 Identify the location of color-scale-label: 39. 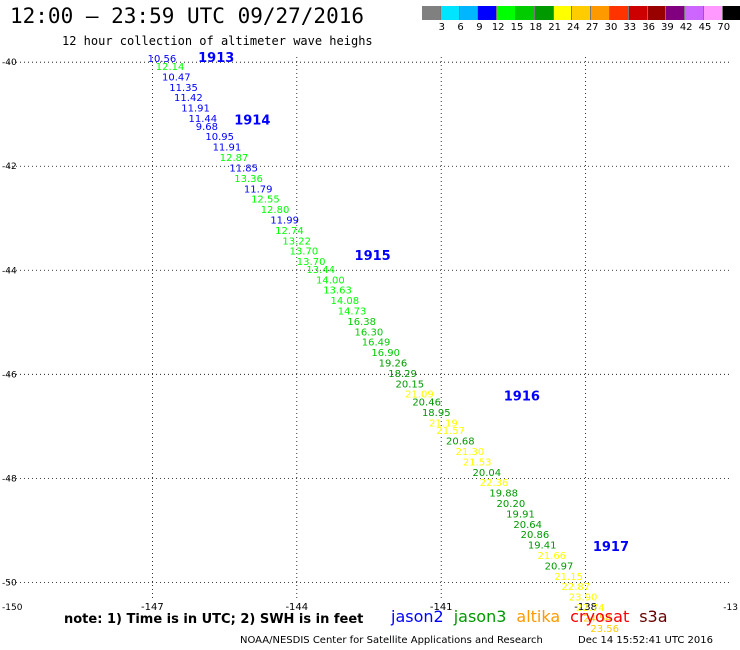
(667, 27).